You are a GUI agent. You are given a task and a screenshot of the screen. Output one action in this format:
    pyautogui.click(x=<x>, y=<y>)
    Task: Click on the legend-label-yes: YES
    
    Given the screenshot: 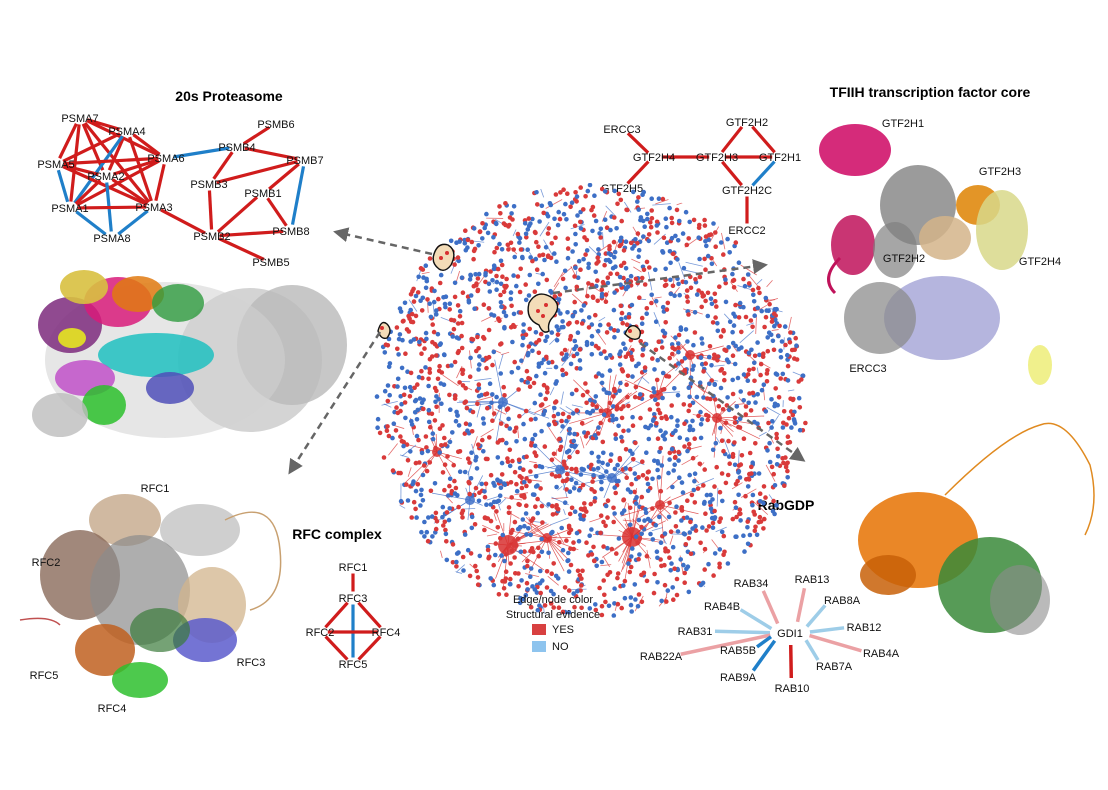 What is the action you would take?
    pyautogui.click(x=563, y=630)
    